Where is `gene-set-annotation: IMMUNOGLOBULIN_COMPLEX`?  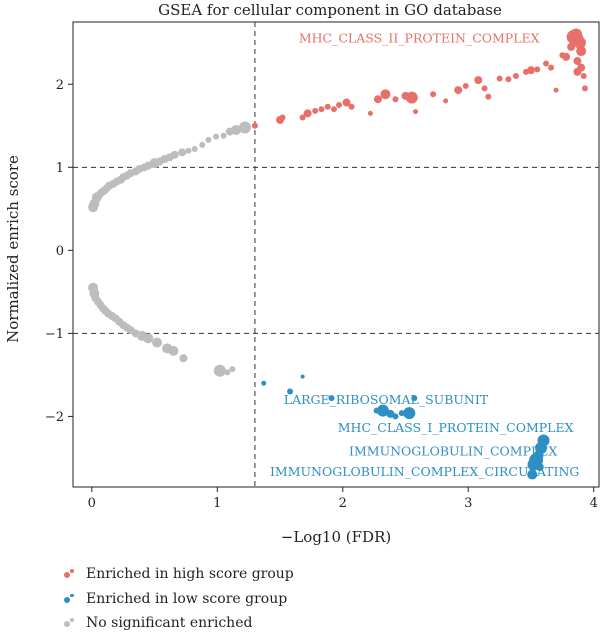
gene-set-annotation: IMMUNOGLOBULIN_COMPLEX is located at coordinates (453, 450).